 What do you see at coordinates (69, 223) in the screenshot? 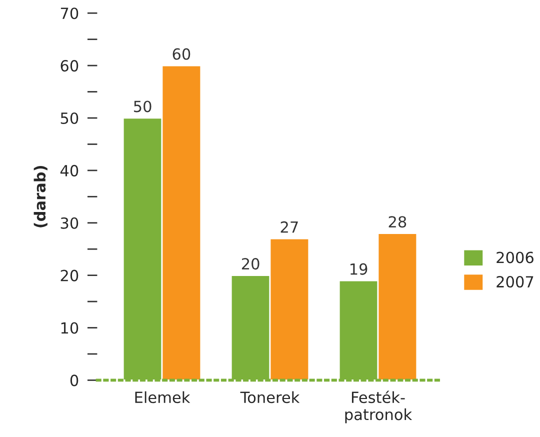
I see `y-tick-label: 30` at bounding box center [69, 223].